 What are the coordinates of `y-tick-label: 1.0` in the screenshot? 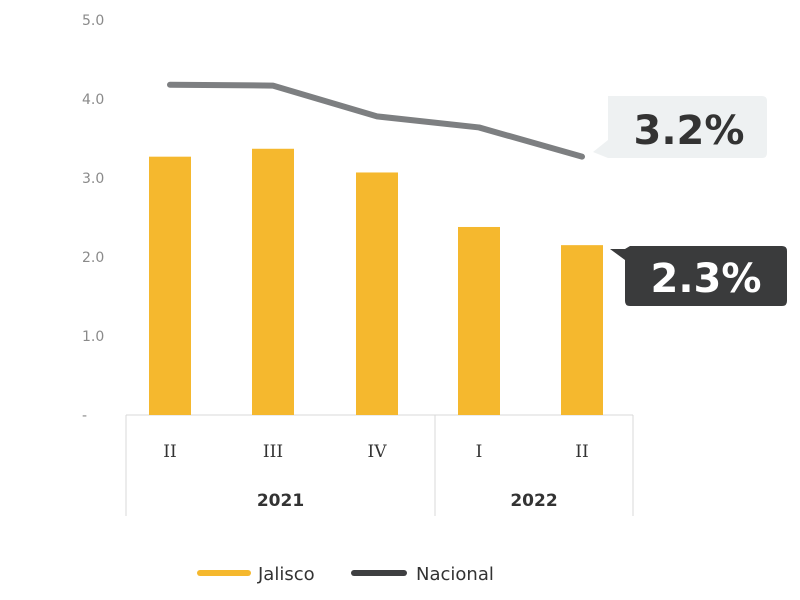 It's located at (93, 337).